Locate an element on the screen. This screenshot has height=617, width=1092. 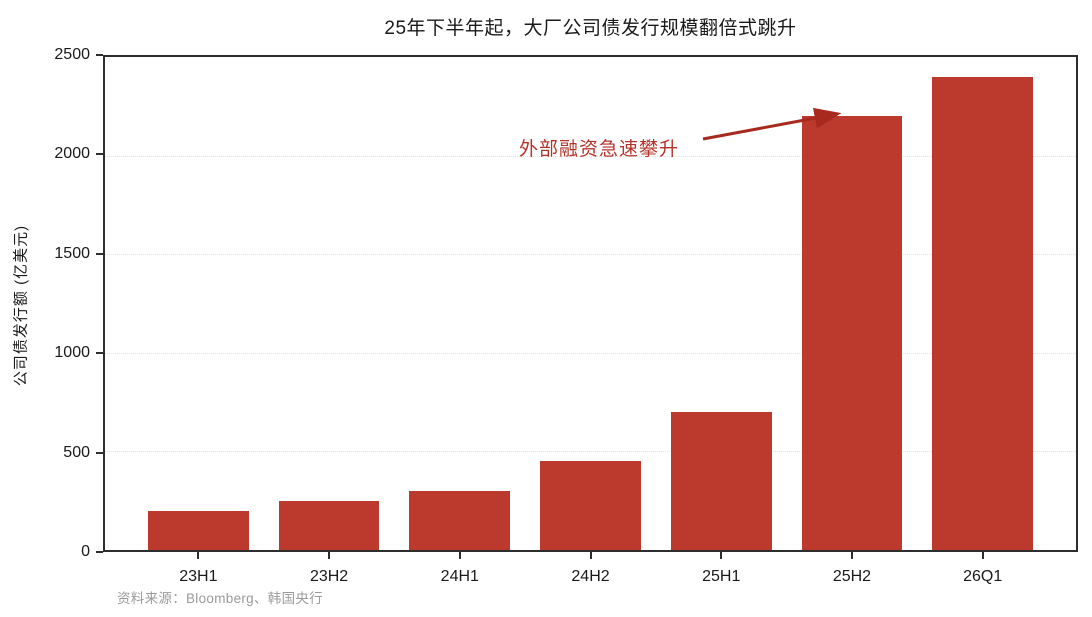
y-axis-title: 公司债发行额 (亿美元) is located at coordinates (21, 305).